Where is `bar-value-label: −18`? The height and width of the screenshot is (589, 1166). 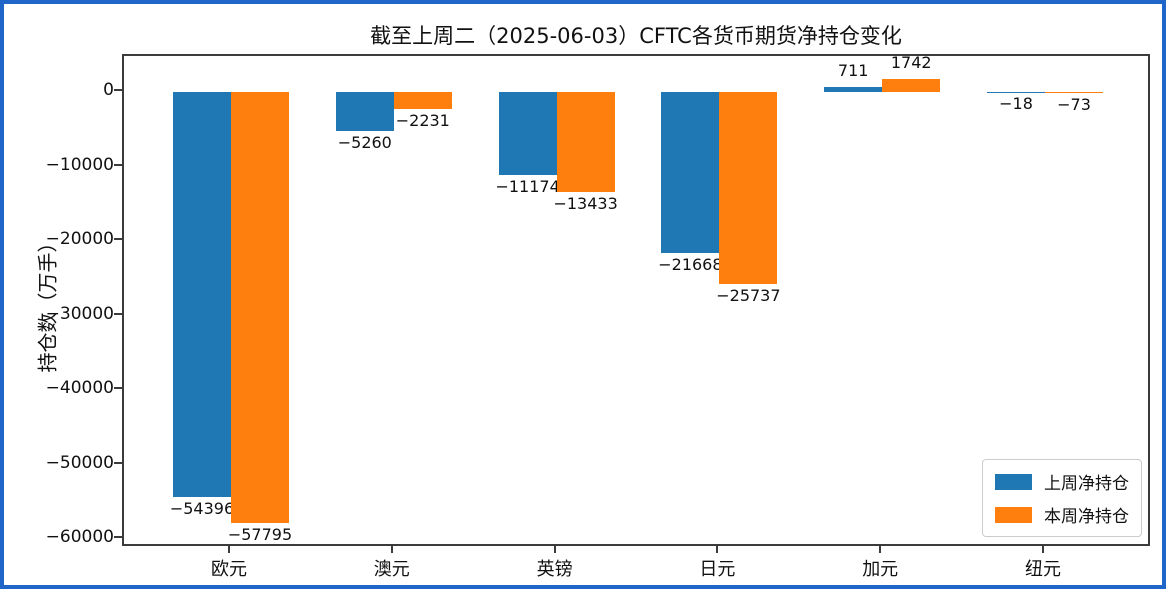 bar-value-label: −18 is located at coordinates (1016, 104).